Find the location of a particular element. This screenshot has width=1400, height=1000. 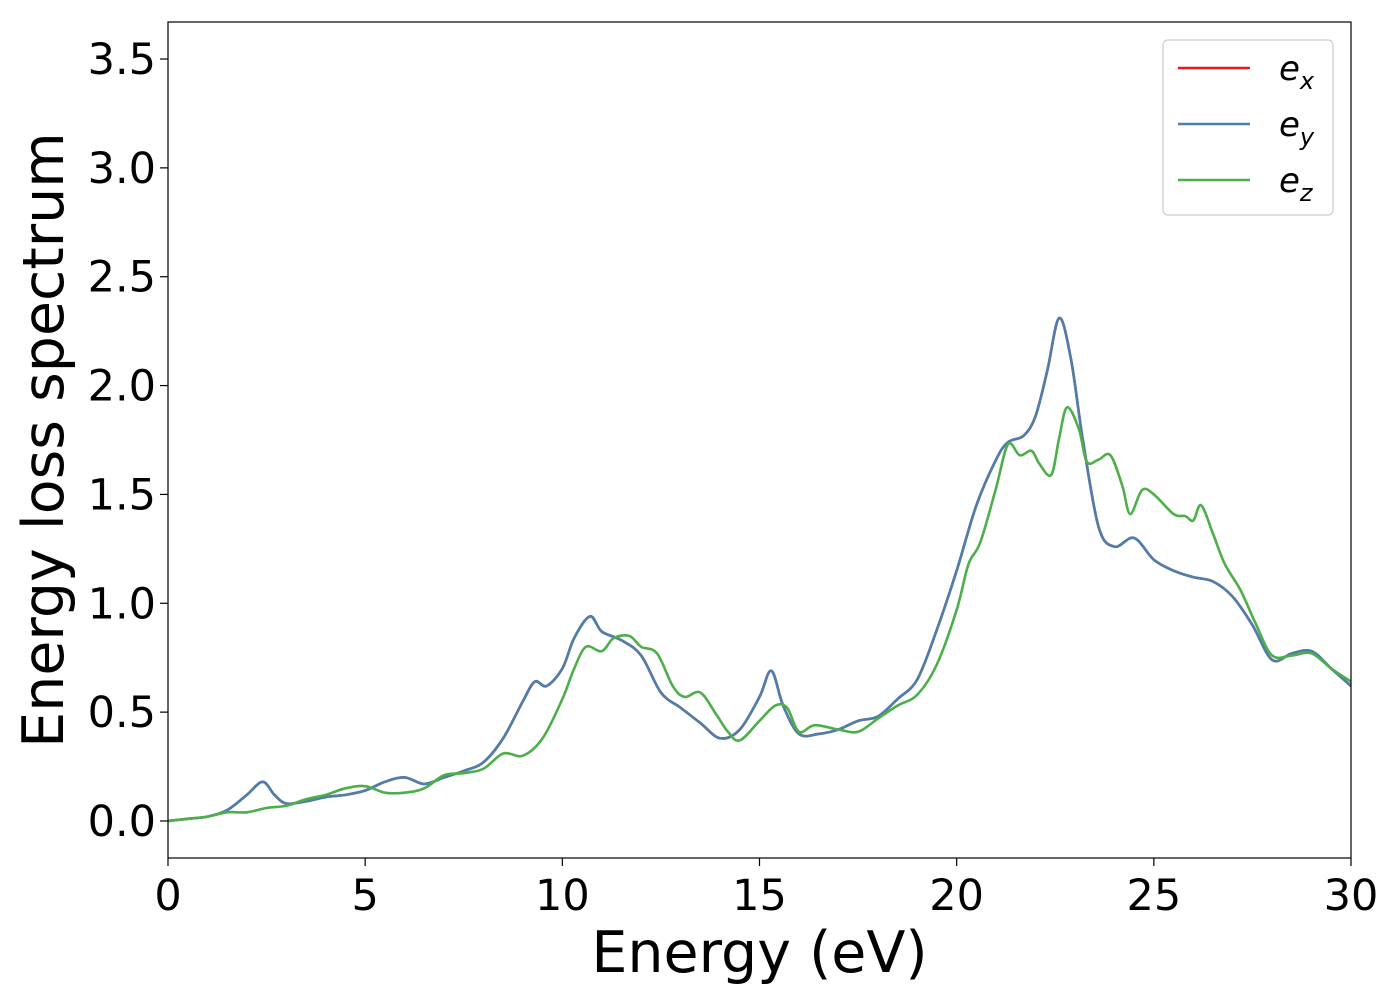

x-tick-label: 25 is located at coordinates (1153, 896).